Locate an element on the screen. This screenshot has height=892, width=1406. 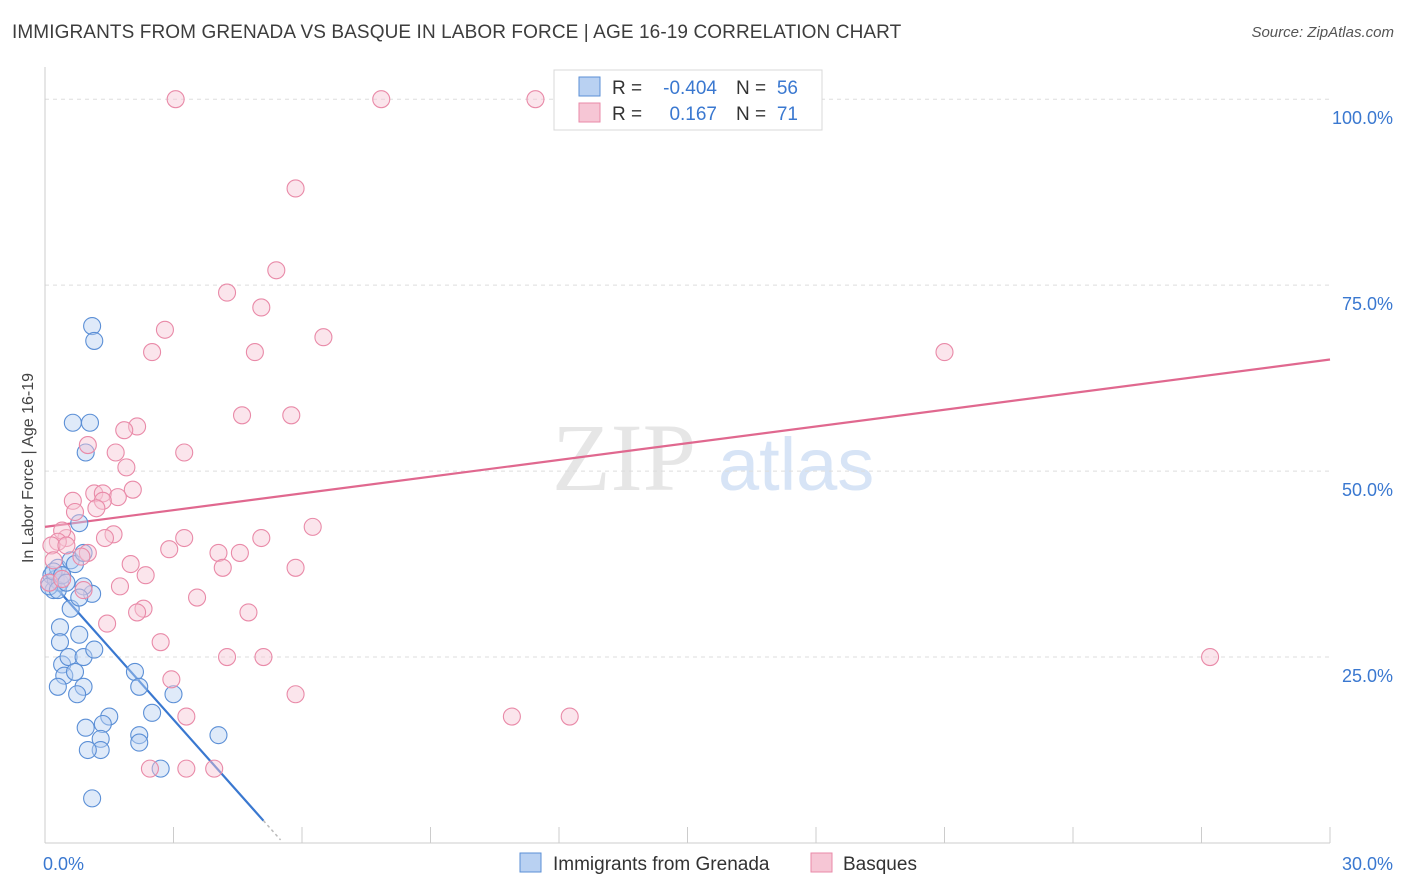
legend-swatch-basques is located at coordinates (589, 112).